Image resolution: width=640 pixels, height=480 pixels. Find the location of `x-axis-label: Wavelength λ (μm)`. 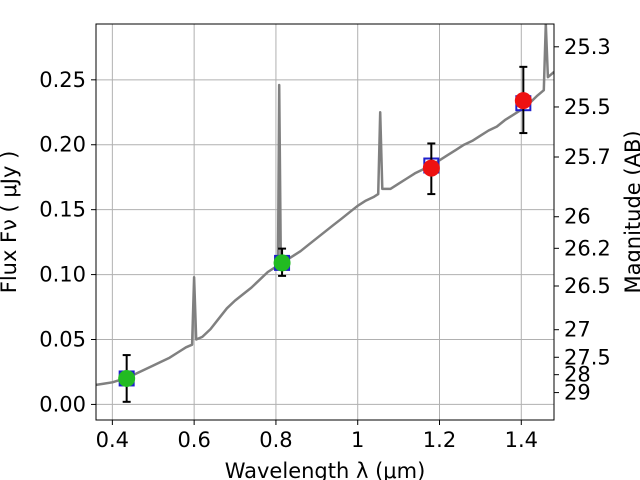

x-axis-label: Wavelength λ (μm) is located at coordinates (325, 469).